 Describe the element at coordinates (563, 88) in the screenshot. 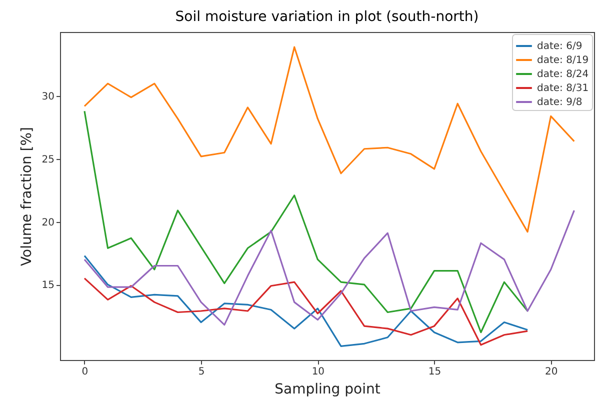

I see `legend-label: date: 8/31` at that location.